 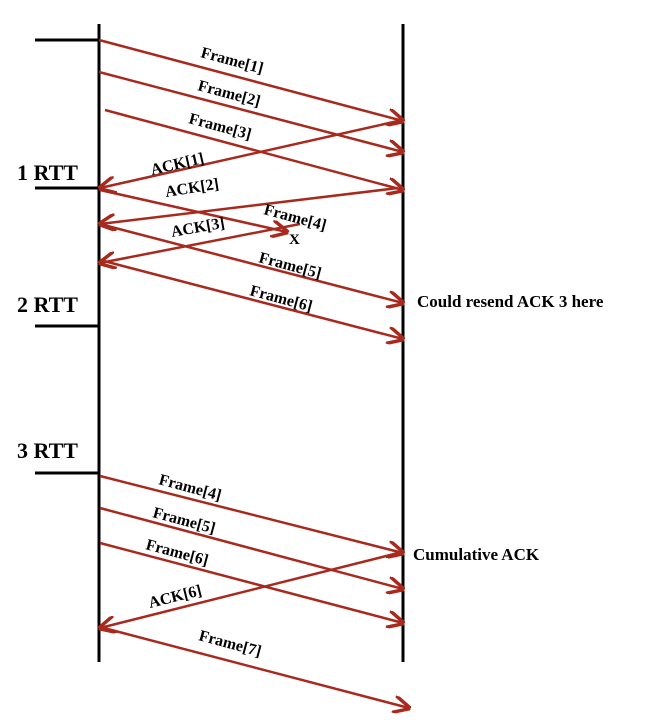 I want to click on lost-frame-x-icon: X, so click(x=294, y=240).